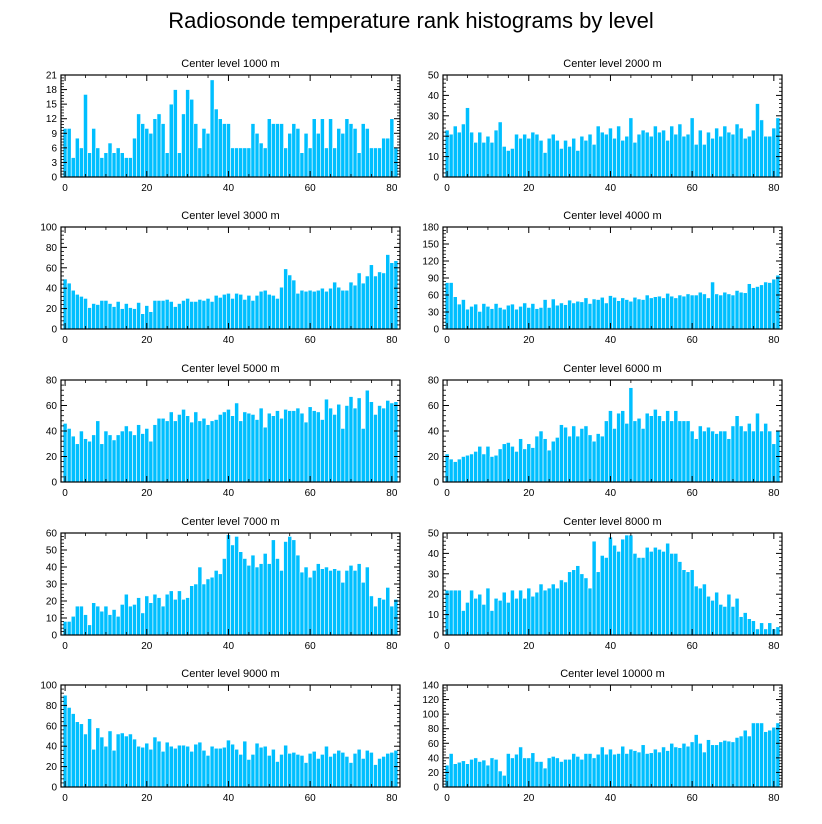  Describe the element at coordinates (605, 126) in the screenshot. I see `panel-2: Center level 2000 m 0 20 40 60 80 0 10 20 30 40 50` at that location.